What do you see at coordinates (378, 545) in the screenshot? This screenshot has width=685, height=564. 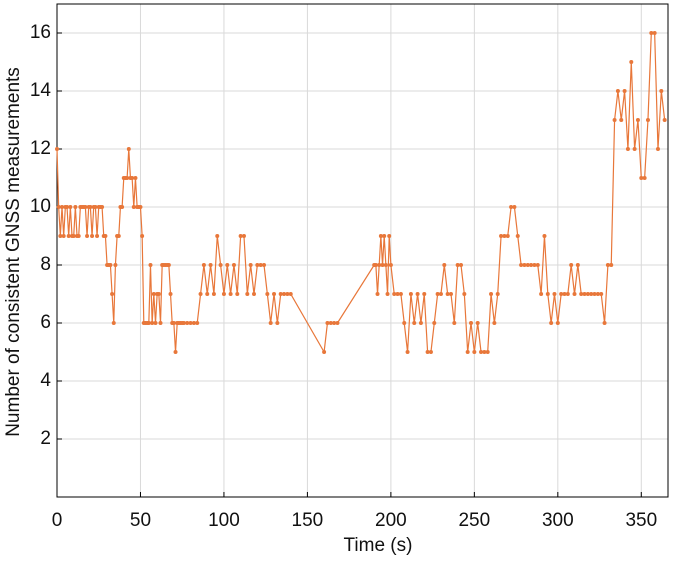 I see `x-axis-label: Time (s)` at bounding box center [378, 545].